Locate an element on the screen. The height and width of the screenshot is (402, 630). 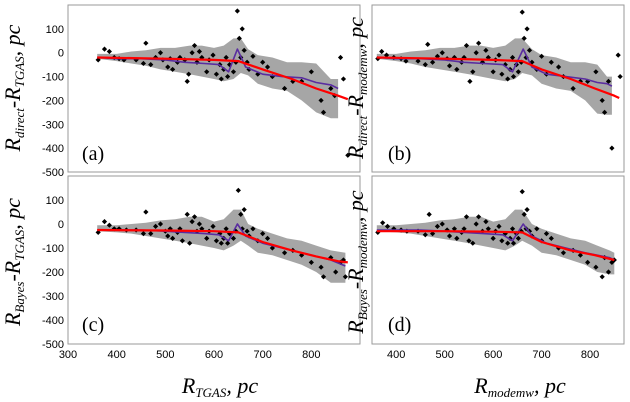
fit-line-a is located at coordinates (223, 78).